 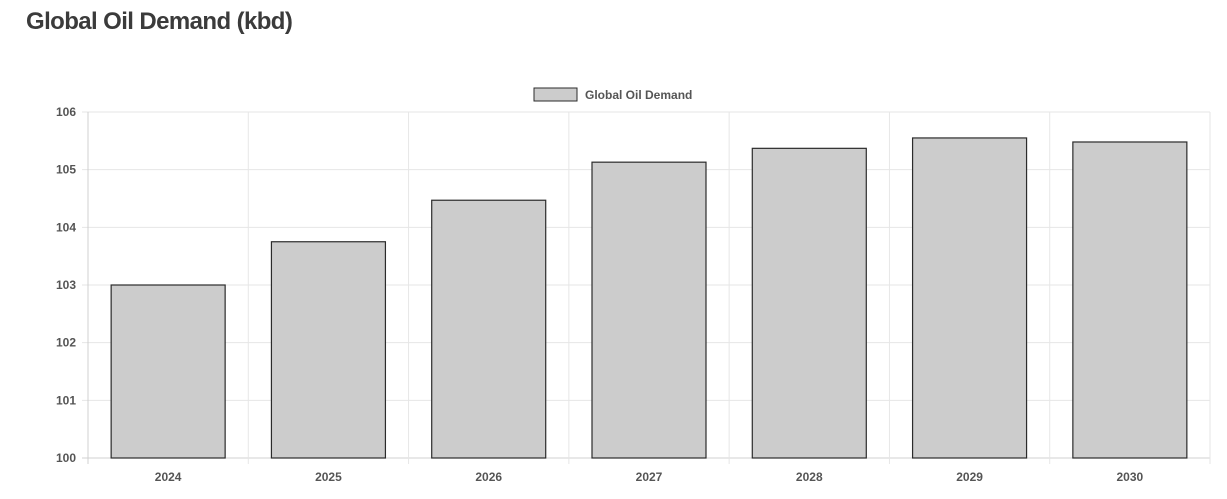 I want to click on y-tick-label: 104, so click(x=66, y=227).